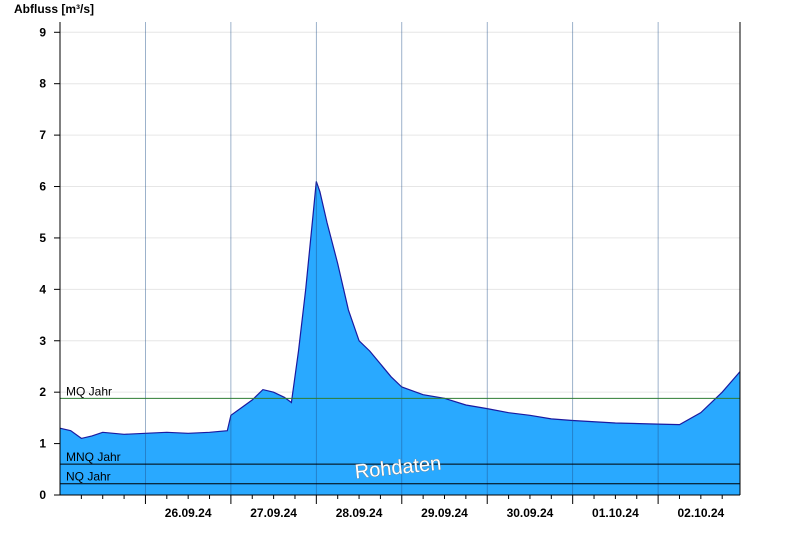 This screenshot has height=550, width=800. What do you see at coordinates (89, 391) in the screenshot?
I see `reference-line-label: MQ Jahr` at bounding box center [89, 391].